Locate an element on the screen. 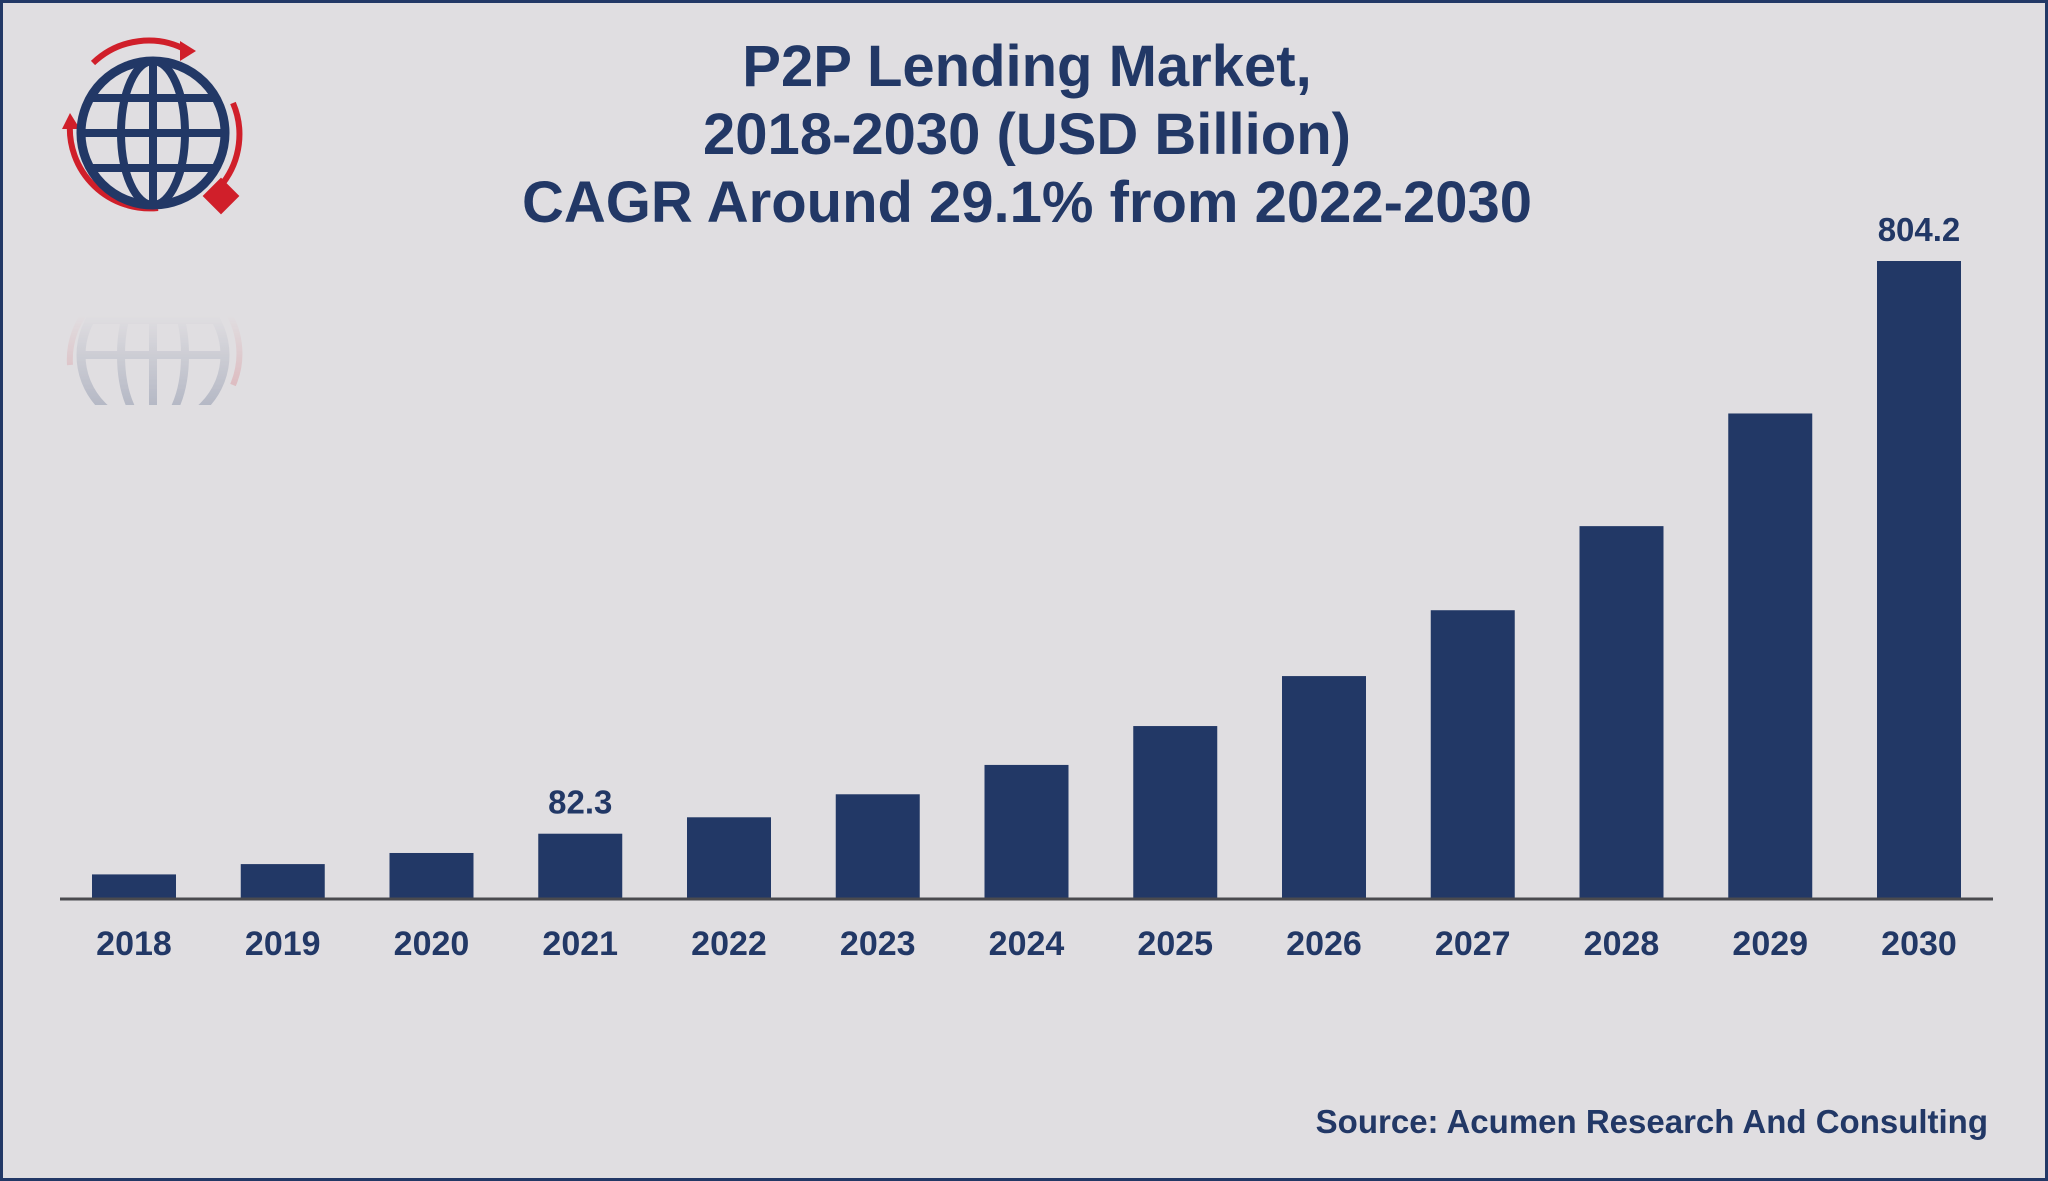 Image resolution: width=2048 pixels, height=1181 pixels. bar-2022 is located at coordinates (729, 858).